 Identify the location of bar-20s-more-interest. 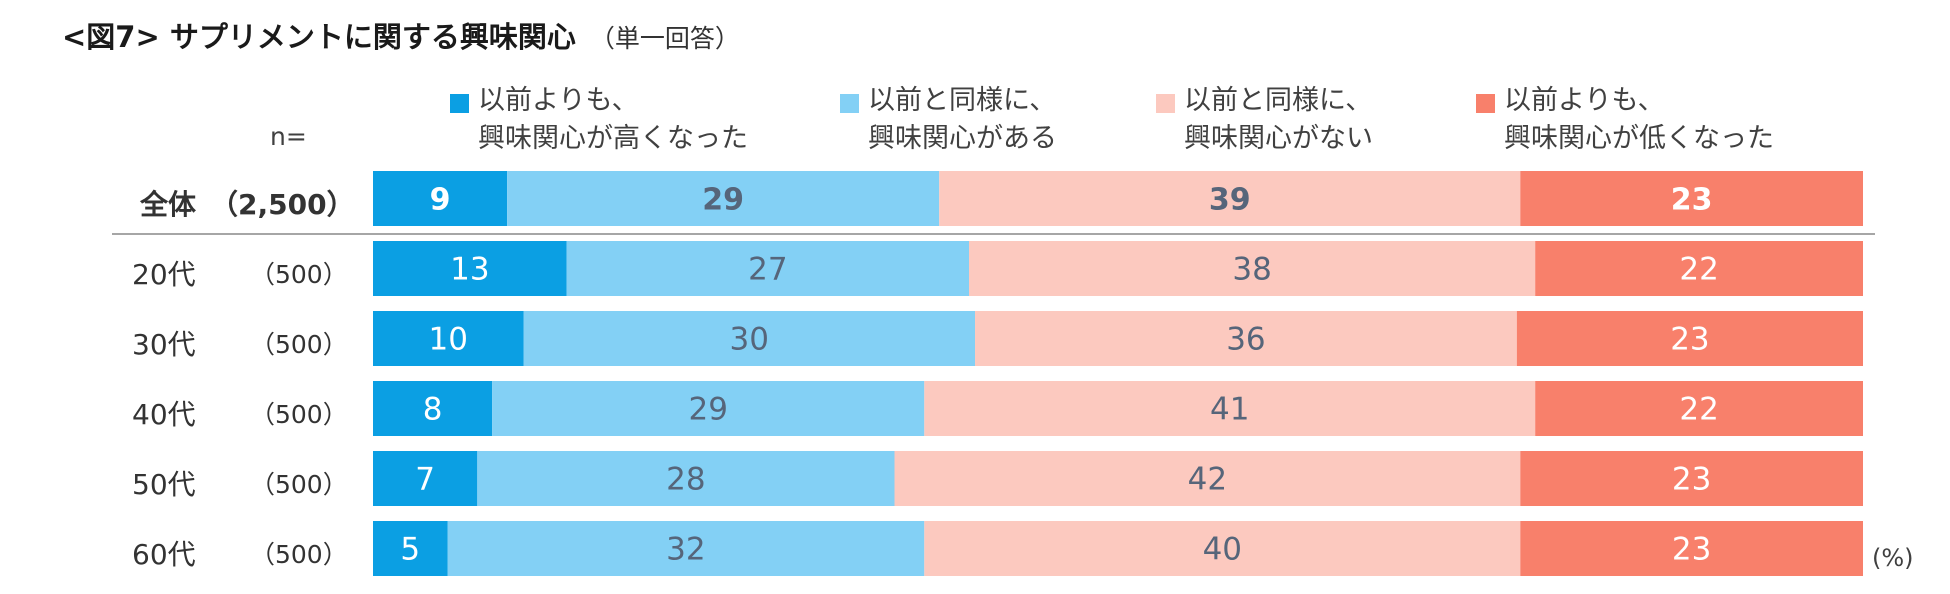
(470, 268).